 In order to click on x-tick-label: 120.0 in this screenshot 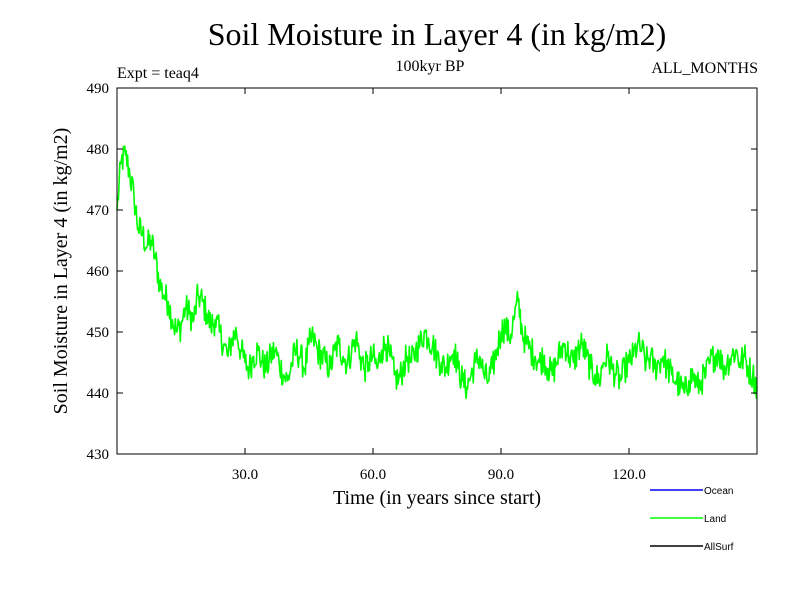, I will do `click(629, 475)`.